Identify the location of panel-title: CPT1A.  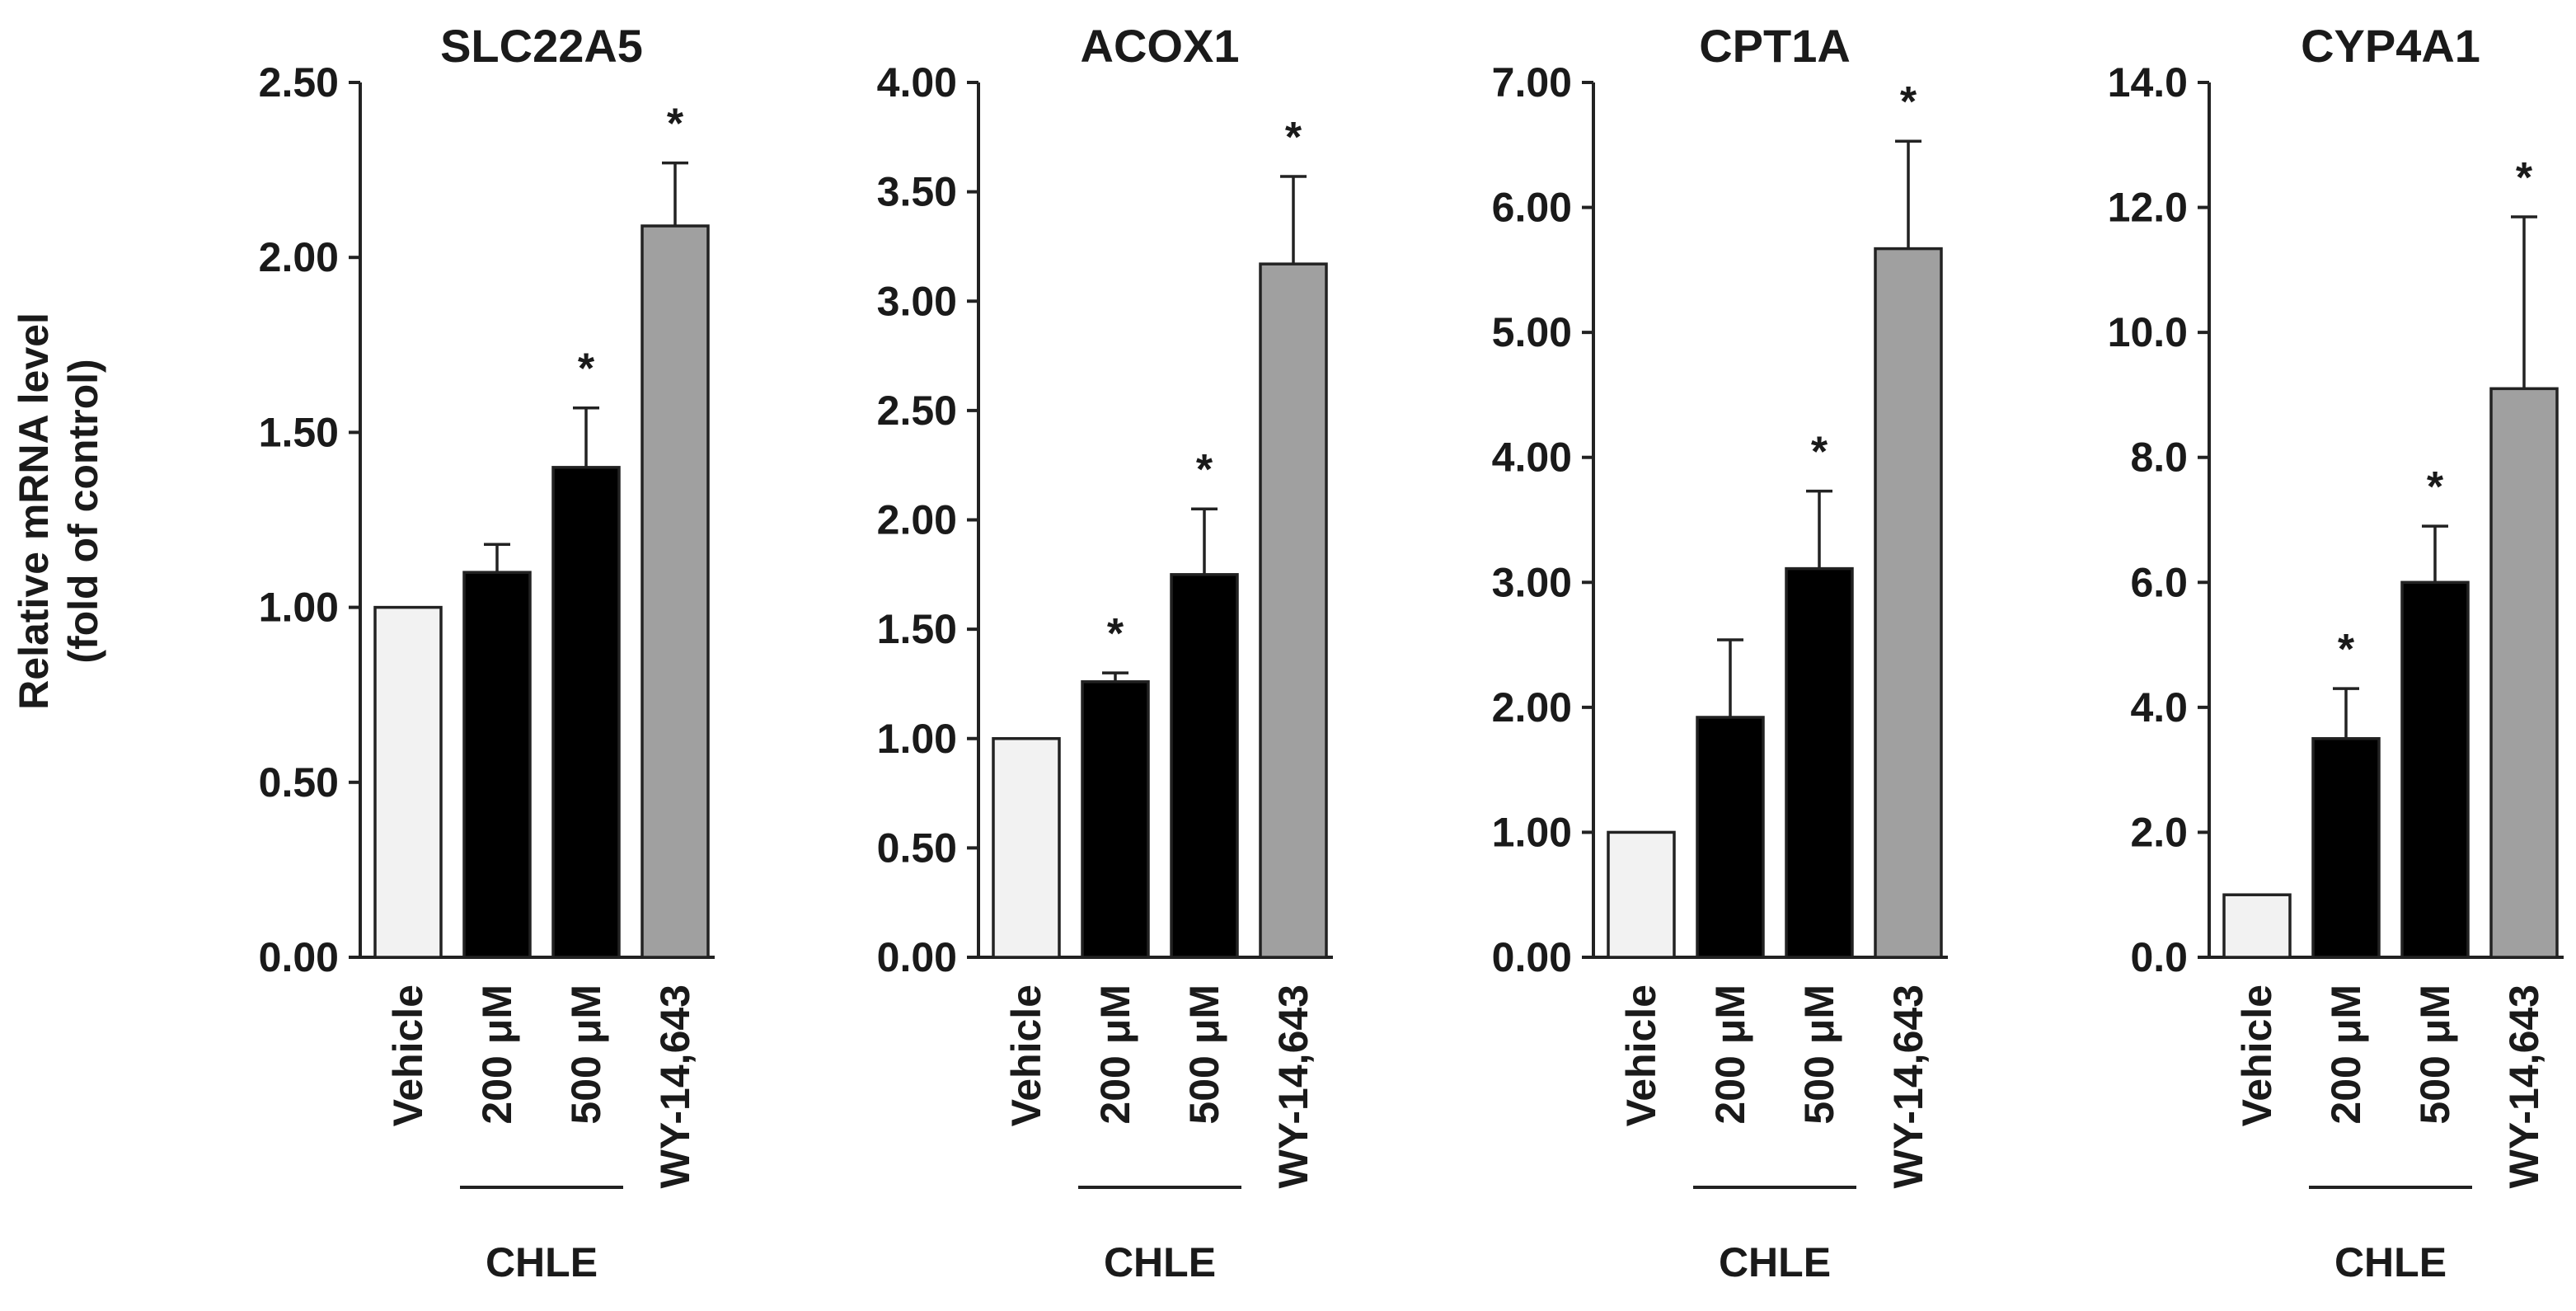
(1775, 46).